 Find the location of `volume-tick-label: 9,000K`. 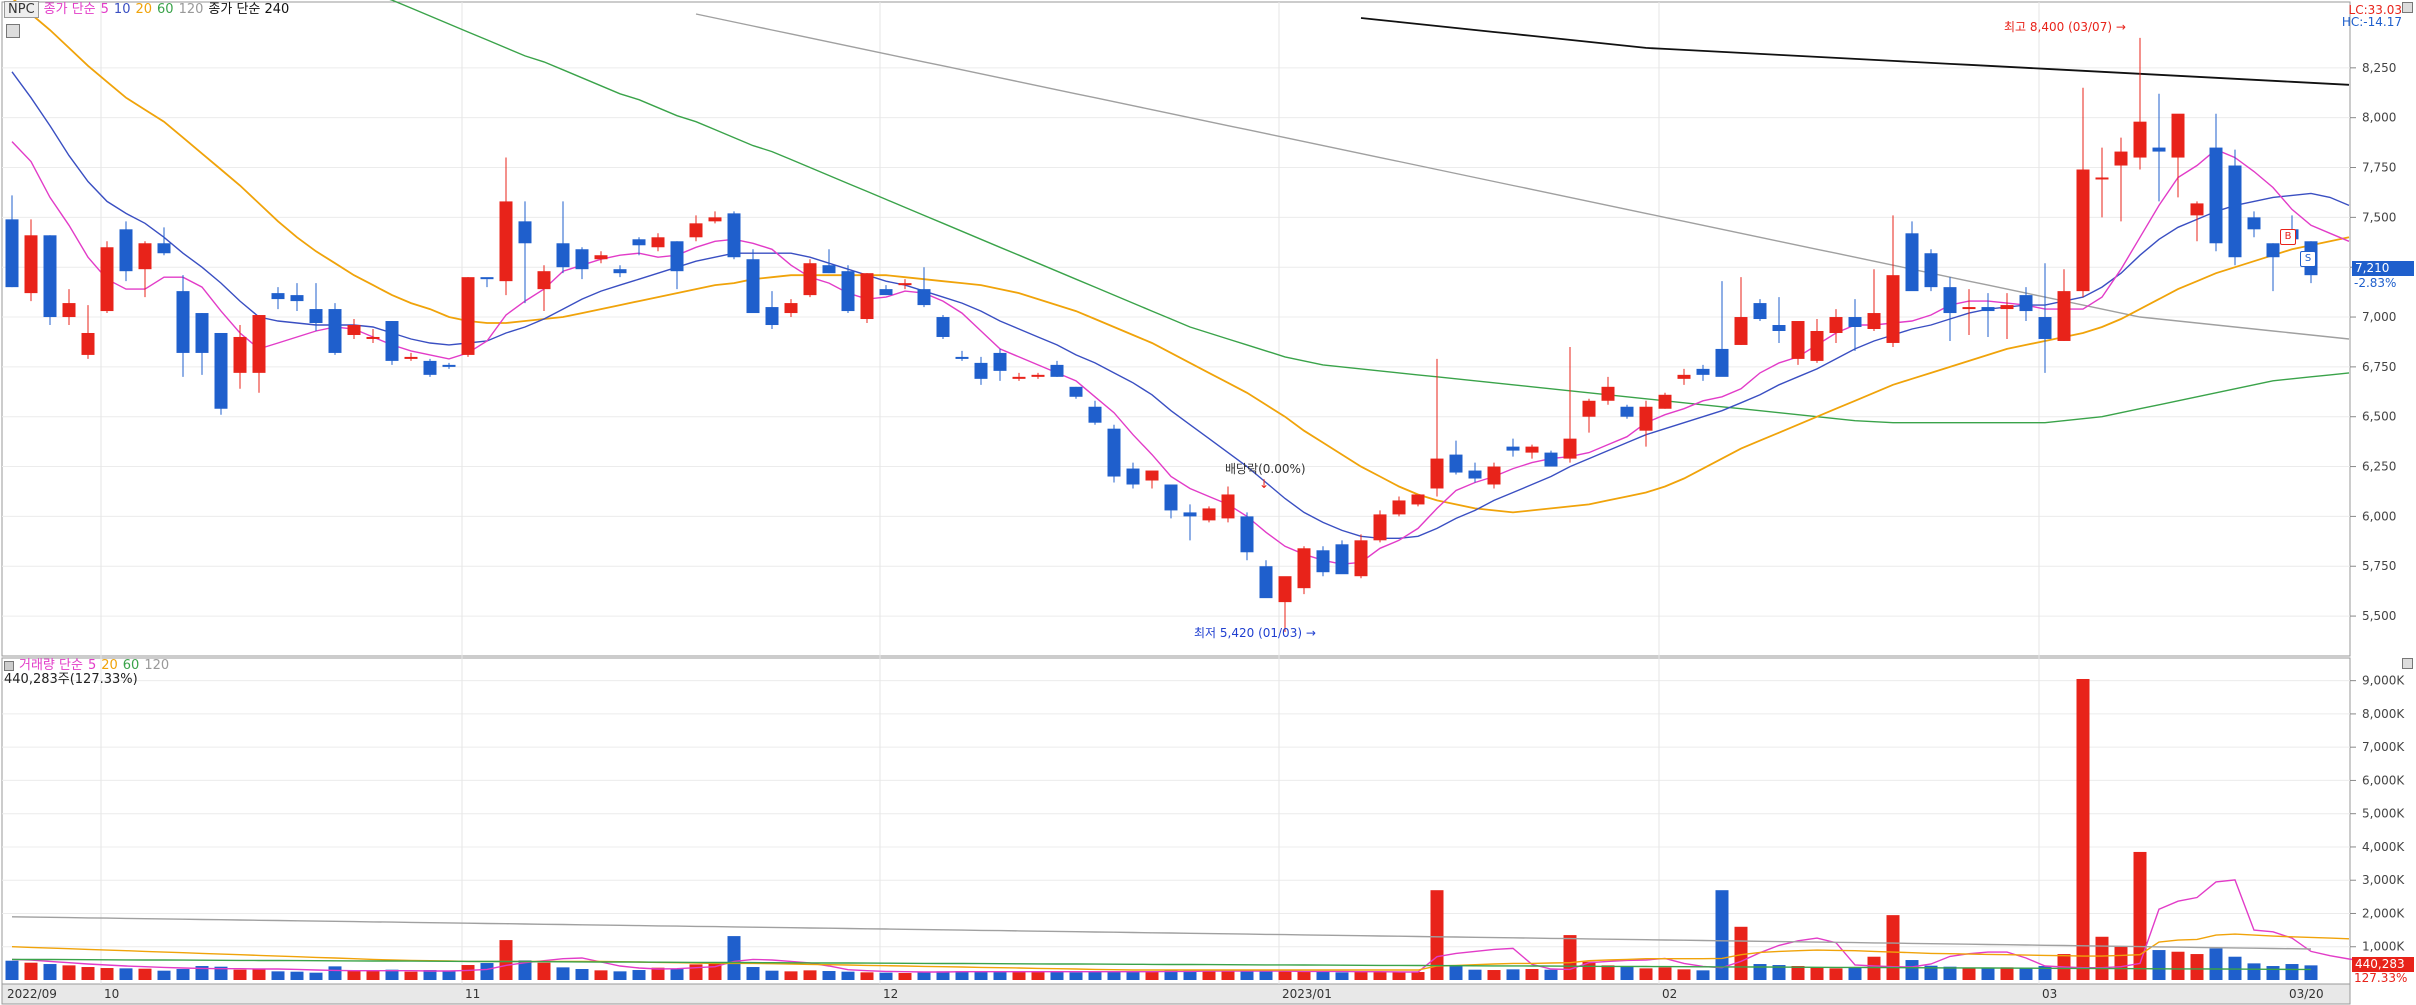

volume-tick-label: 9,000K is located at coordinates (2383, 681).